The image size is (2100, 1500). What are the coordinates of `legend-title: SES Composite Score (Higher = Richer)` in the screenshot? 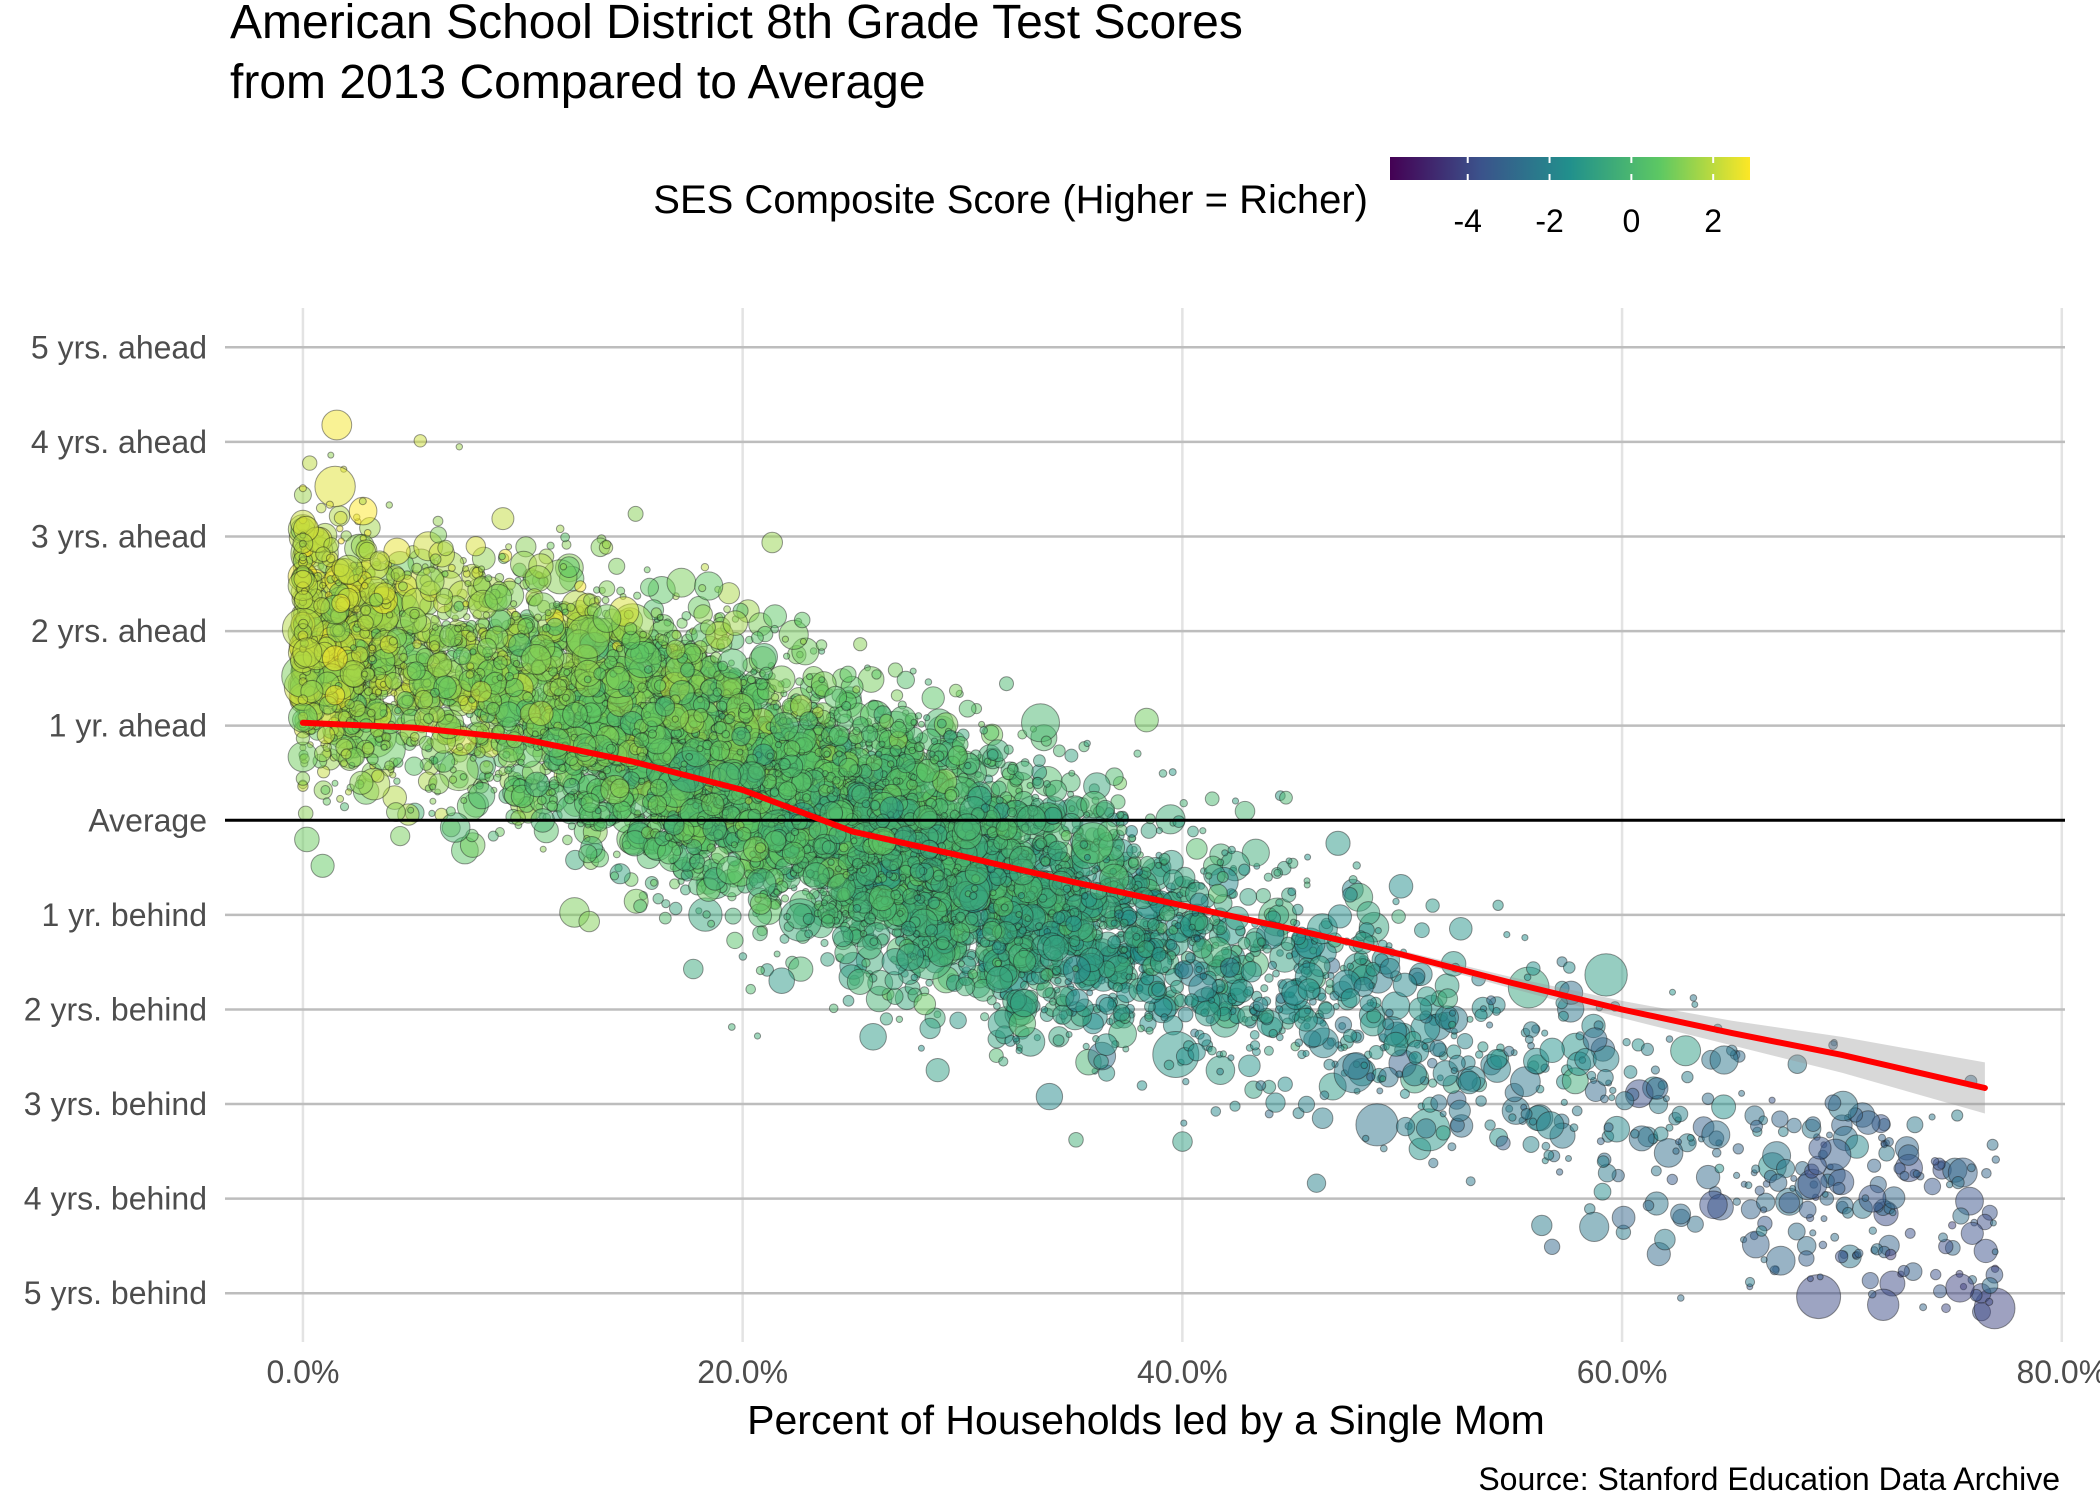 It's located at (1010, 200).